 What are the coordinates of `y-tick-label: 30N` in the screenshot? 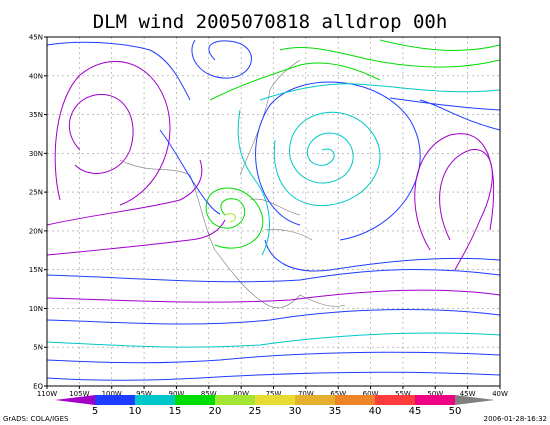 It's located at (36, 154).